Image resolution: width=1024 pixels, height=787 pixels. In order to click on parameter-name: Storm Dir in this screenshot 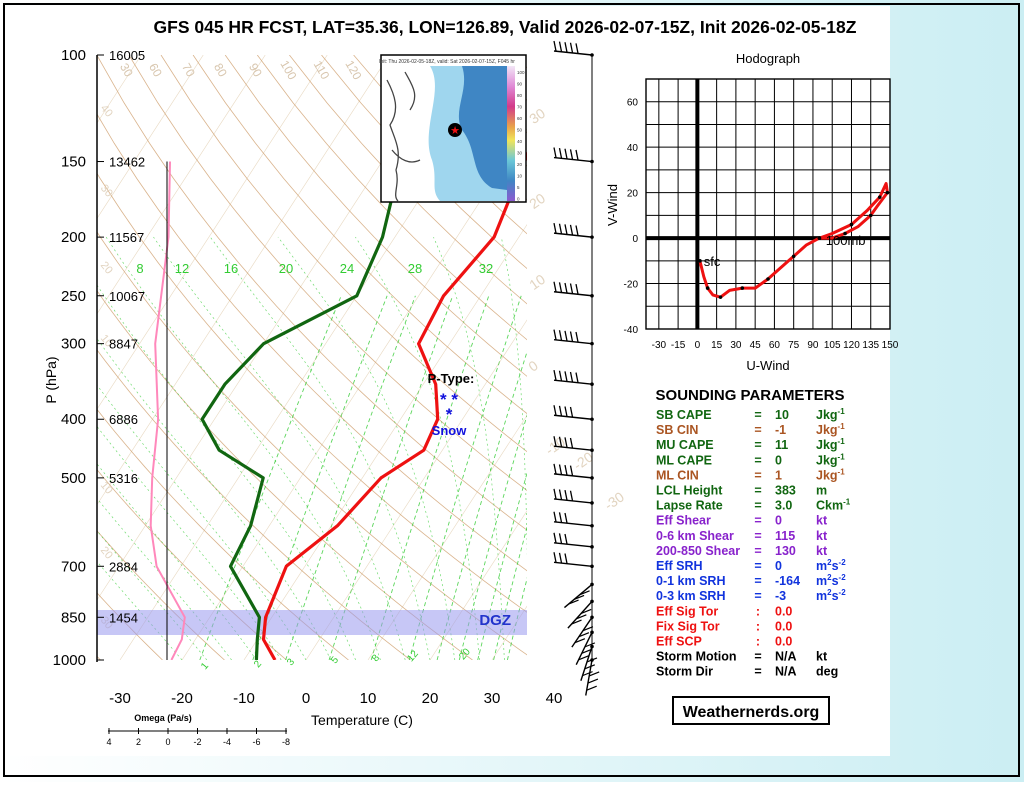, I will do `click(684, 672)`.